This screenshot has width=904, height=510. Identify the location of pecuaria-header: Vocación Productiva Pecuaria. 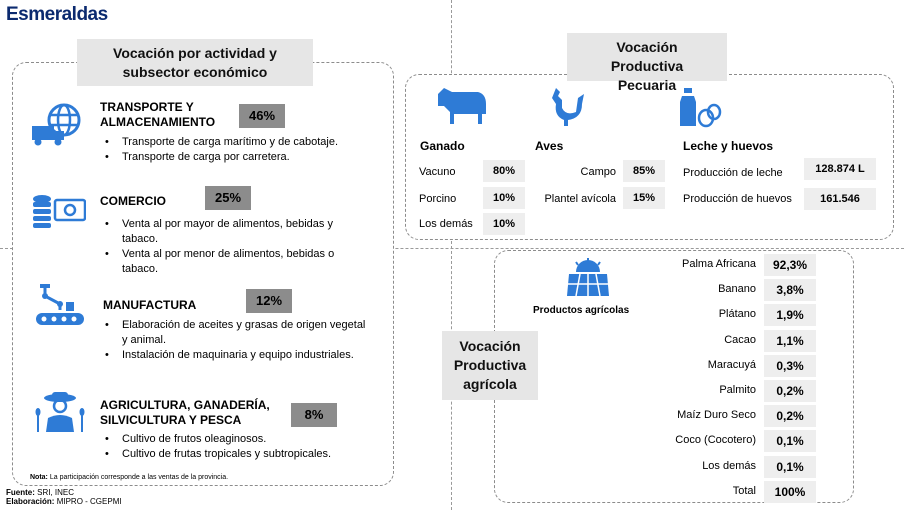
(647, 63).